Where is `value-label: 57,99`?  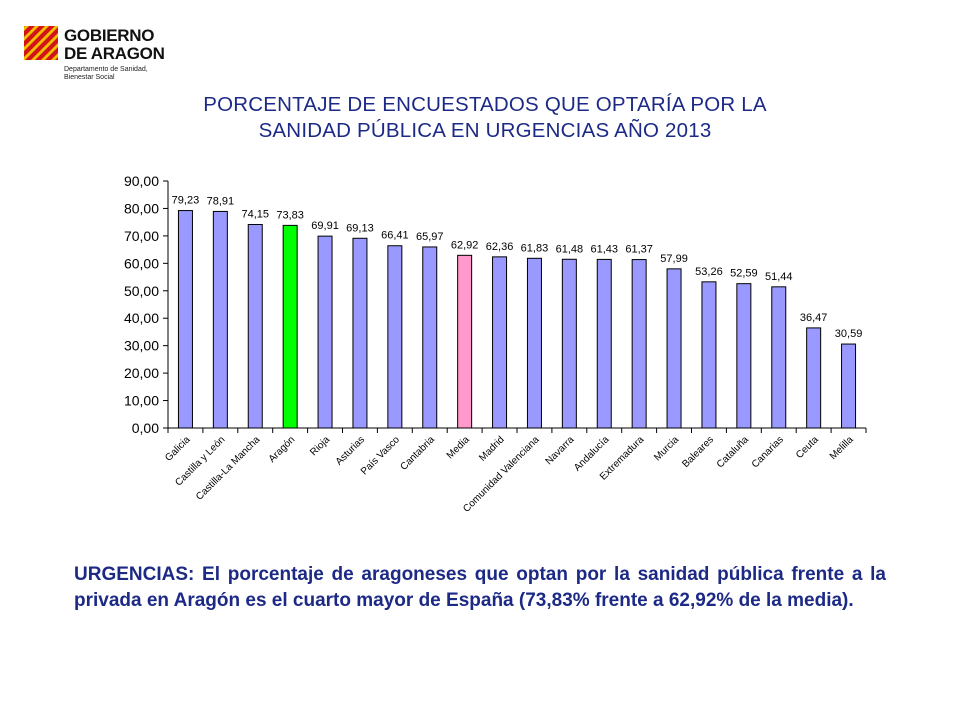 value-label: 57,99 is located at coordinates (674, 259).